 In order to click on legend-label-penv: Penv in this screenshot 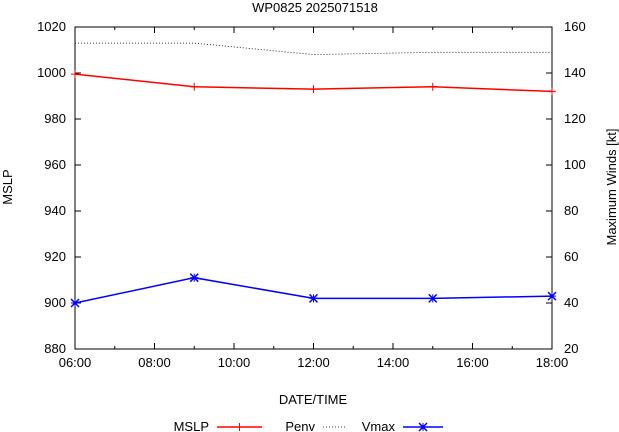, I will do `click(300, 425)`.